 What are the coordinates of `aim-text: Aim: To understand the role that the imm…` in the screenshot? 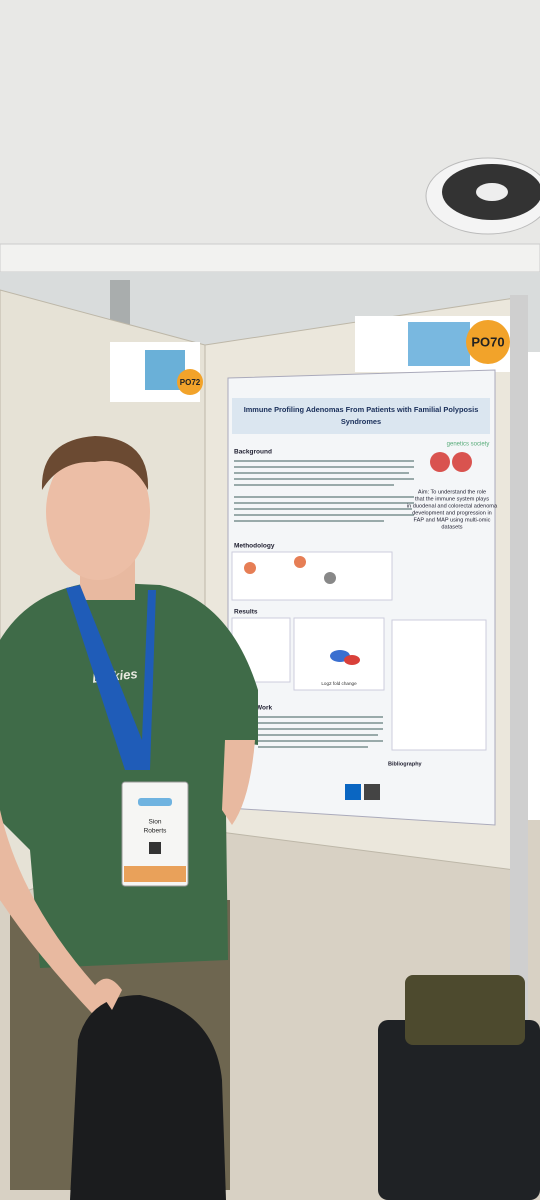 It's located at (452, 509).